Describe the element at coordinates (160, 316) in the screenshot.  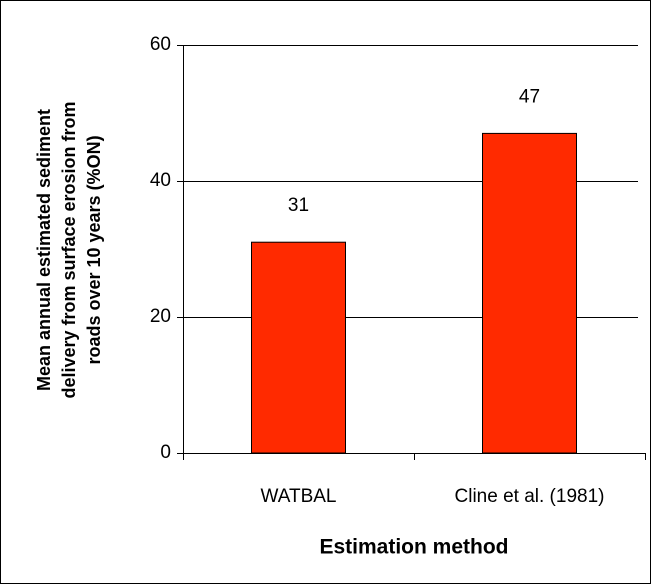
I see `y-tick-label: 20` at that location.